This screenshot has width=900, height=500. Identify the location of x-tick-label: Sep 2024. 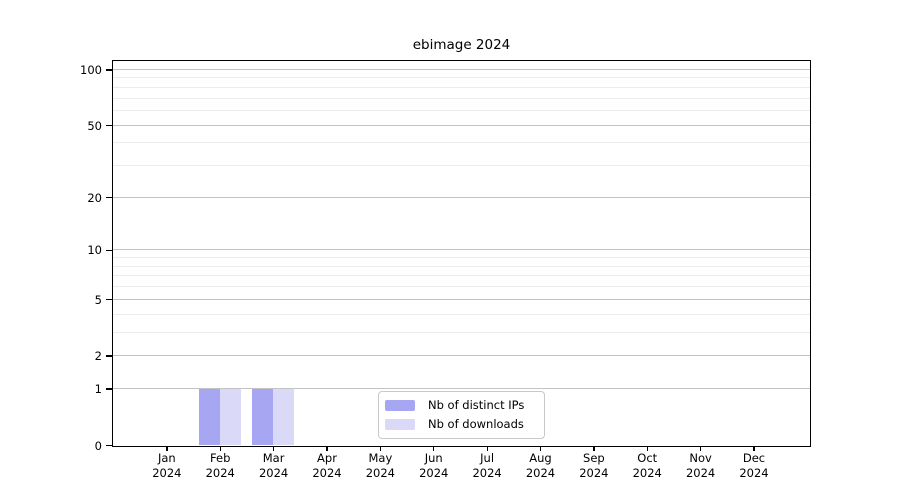
(594, 465).